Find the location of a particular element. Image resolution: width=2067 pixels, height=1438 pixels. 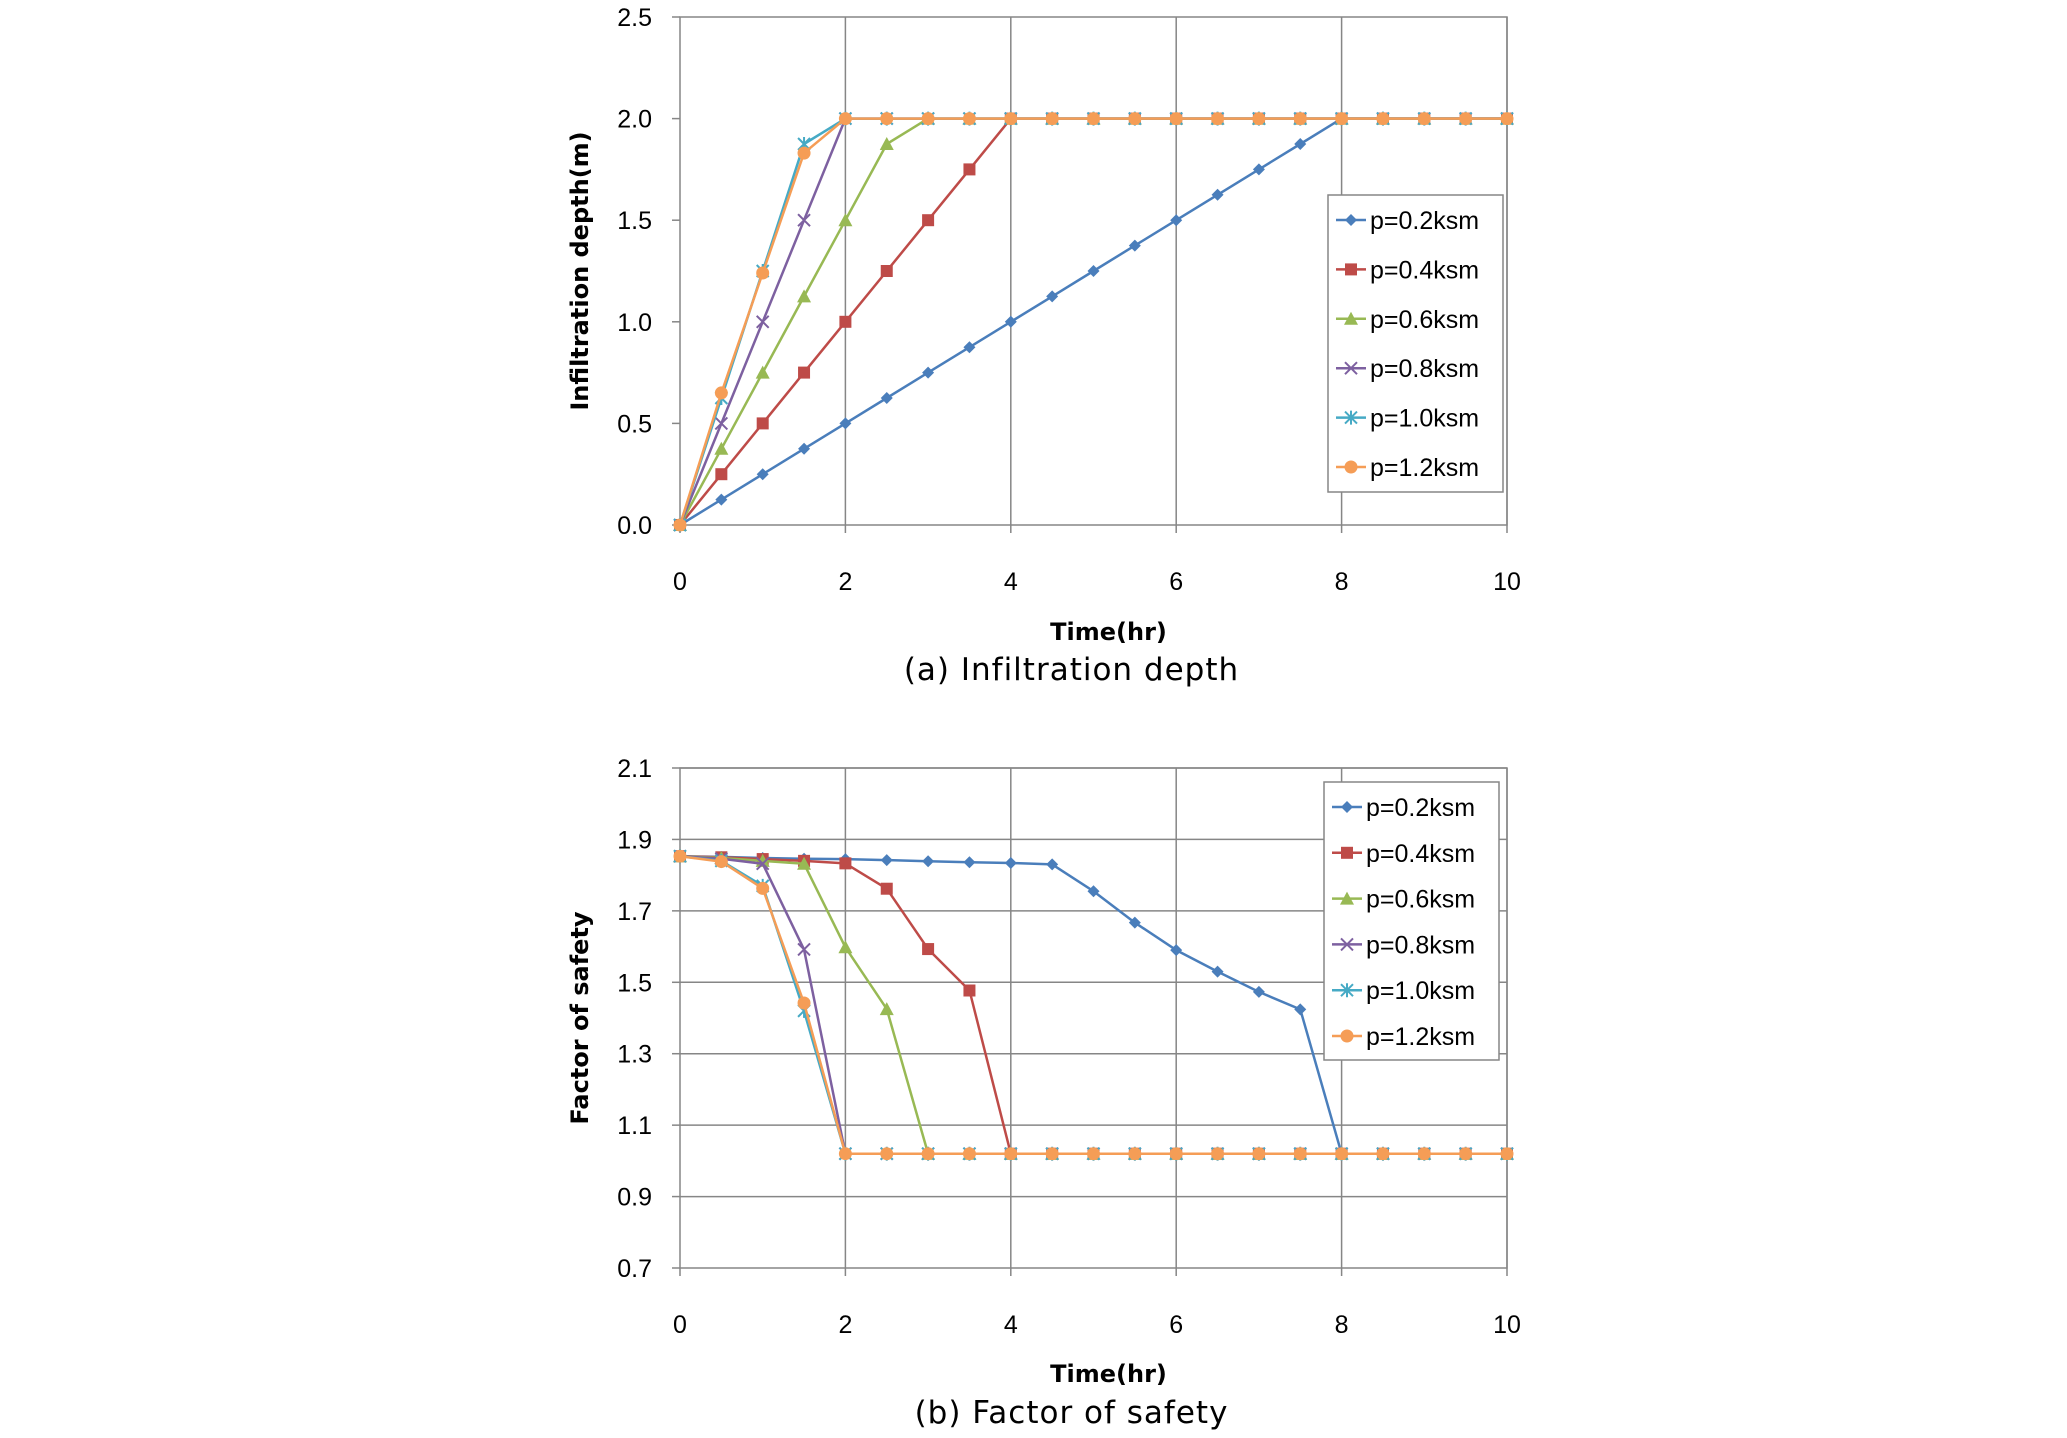

legend-label: p=1.2ksm is located at coordinates (1424, 468).